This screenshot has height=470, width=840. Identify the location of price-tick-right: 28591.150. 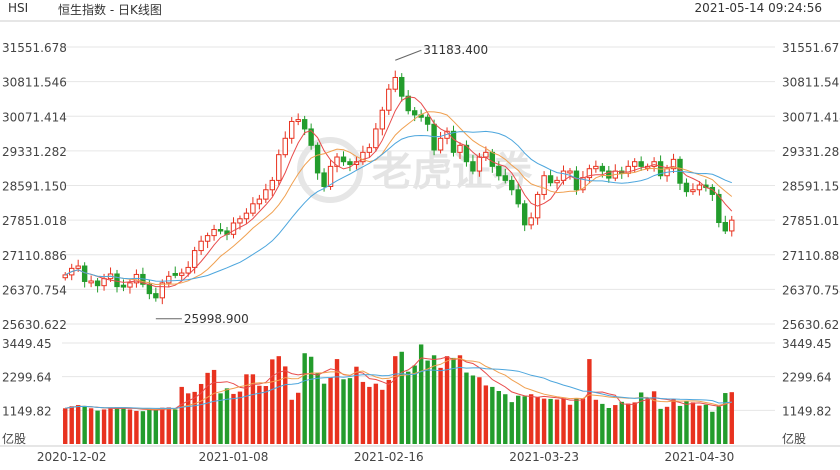
(811, 187).